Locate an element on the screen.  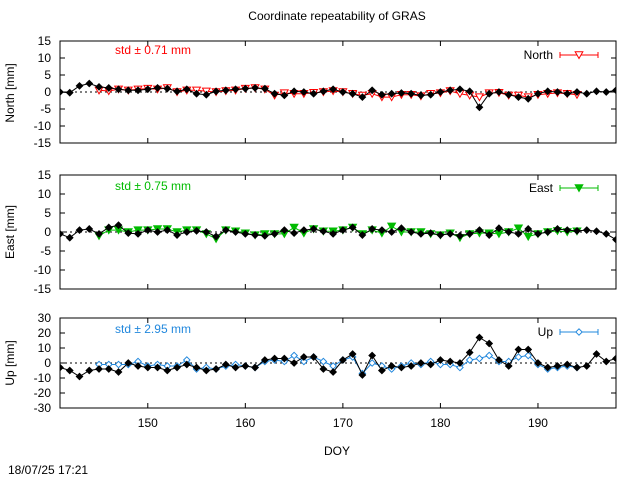
east-y-axis-label: East [mm] is located at coordinates (10, 232).